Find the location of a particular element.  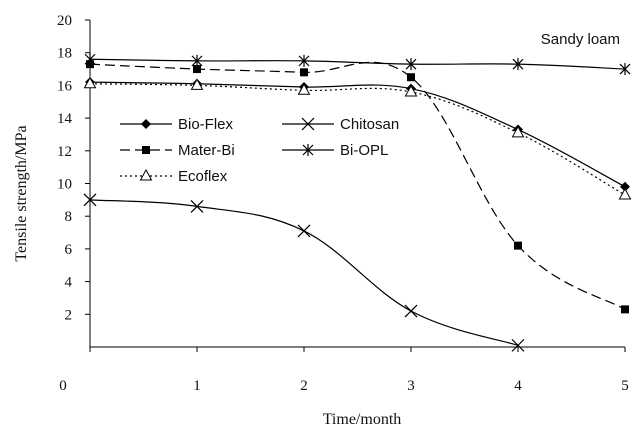

legend-item-bio-flex: Bio-Flex is located at coordinates (177, 124).